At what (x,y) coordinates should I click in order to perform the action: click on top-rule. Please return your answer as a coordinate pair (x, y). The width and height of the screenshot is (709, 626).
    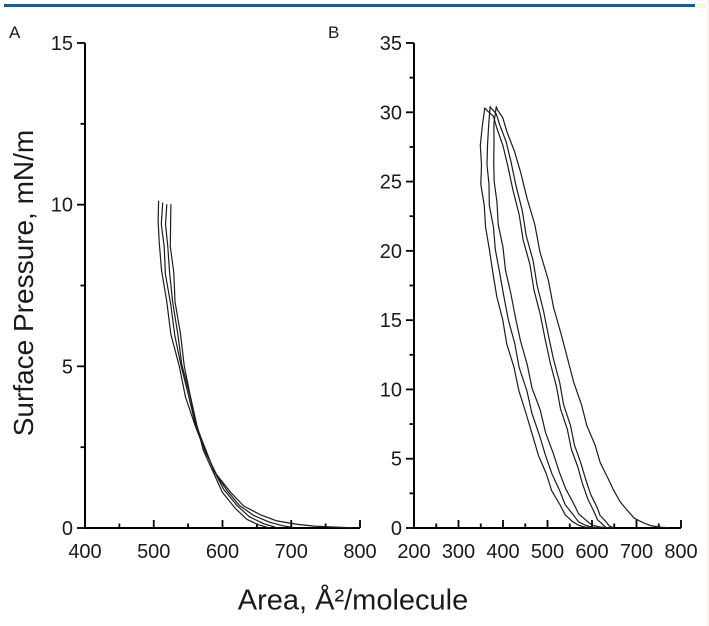
    Looking at the image, I should click on (349, 5).